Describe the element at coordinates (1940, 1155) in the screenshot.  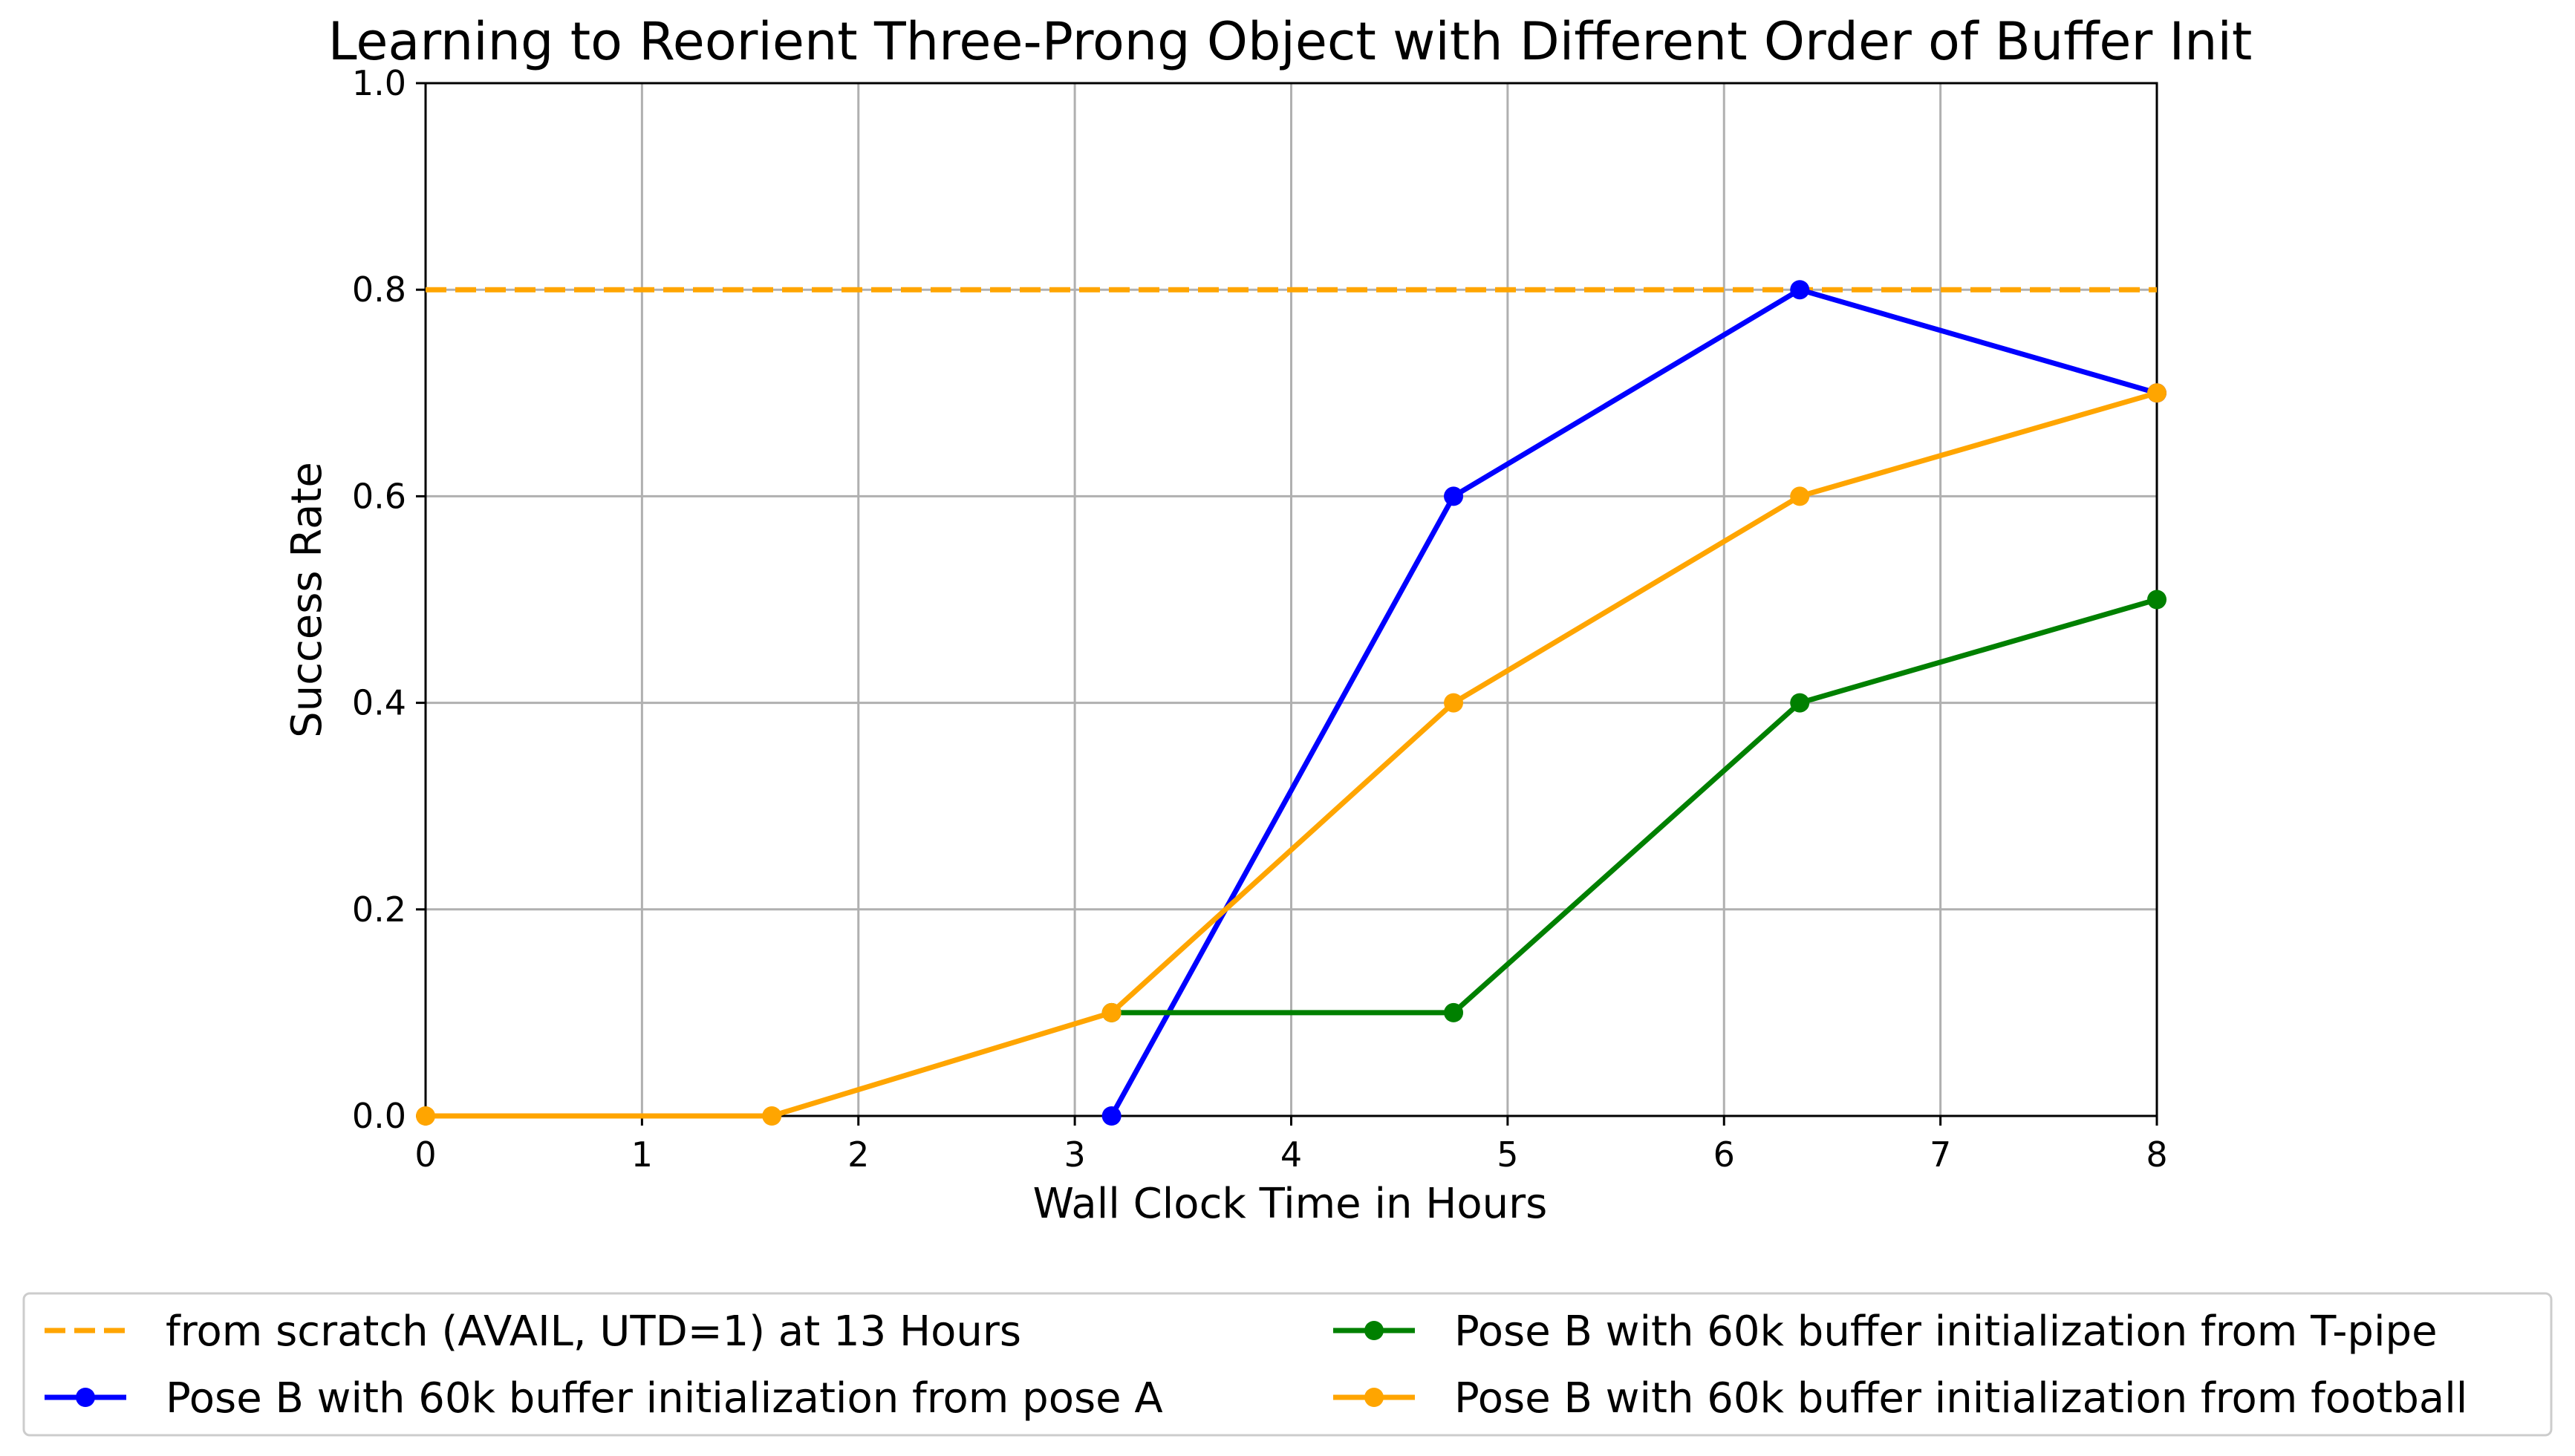
I see `x-tick-label: 7` at that location.